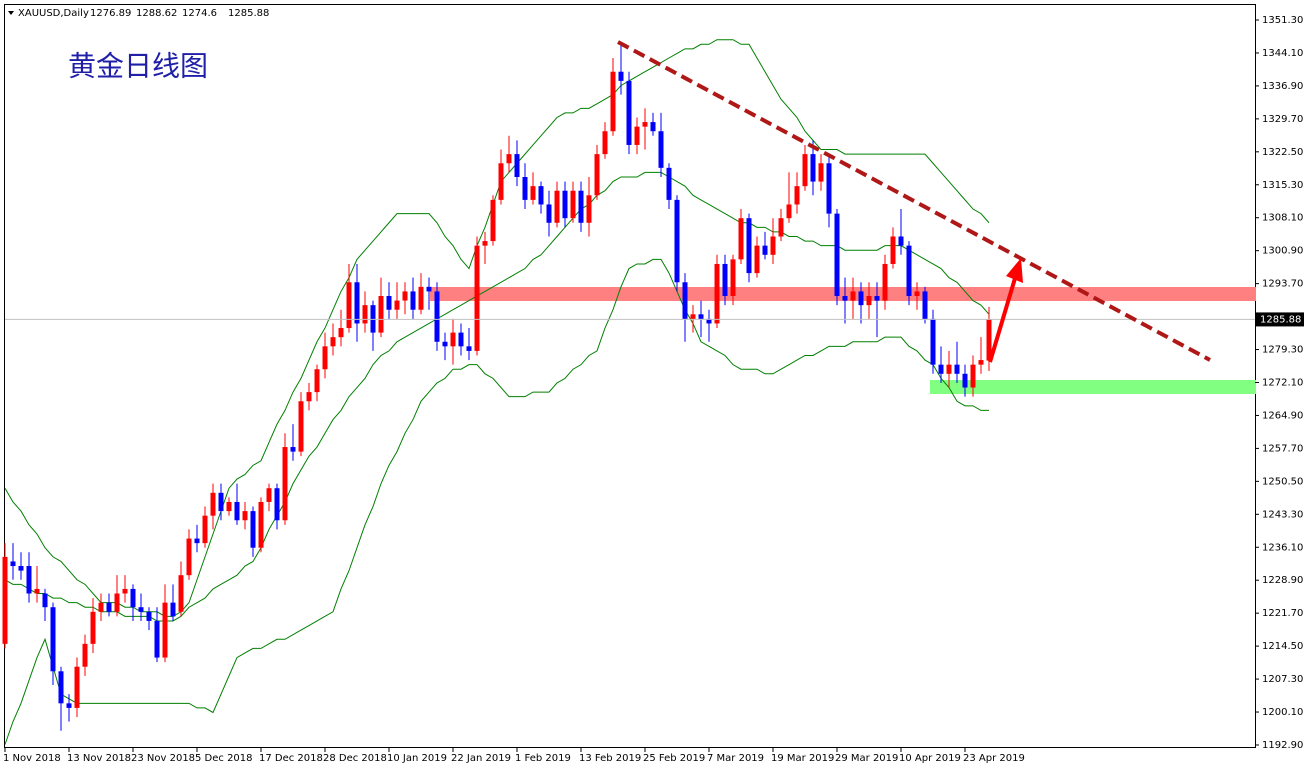 The height and width of the screenshot is (771, 1309). Describe the element at coordinates (543, 758) in the screenshot. I see `x-tick-label: 1 Feb 2019` at that location.